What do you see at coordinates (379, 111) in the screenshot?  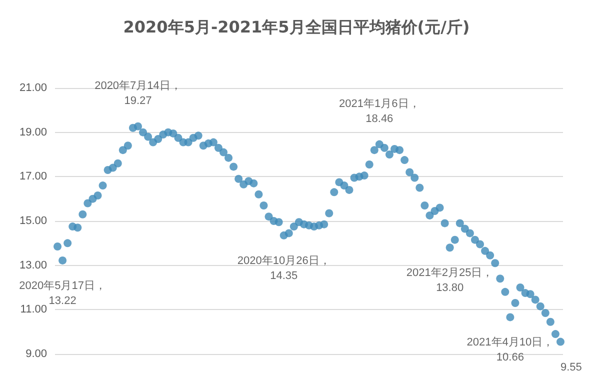 I see `data-label: 2021年1月6日， 18.46` at bounding box center [379, 111].